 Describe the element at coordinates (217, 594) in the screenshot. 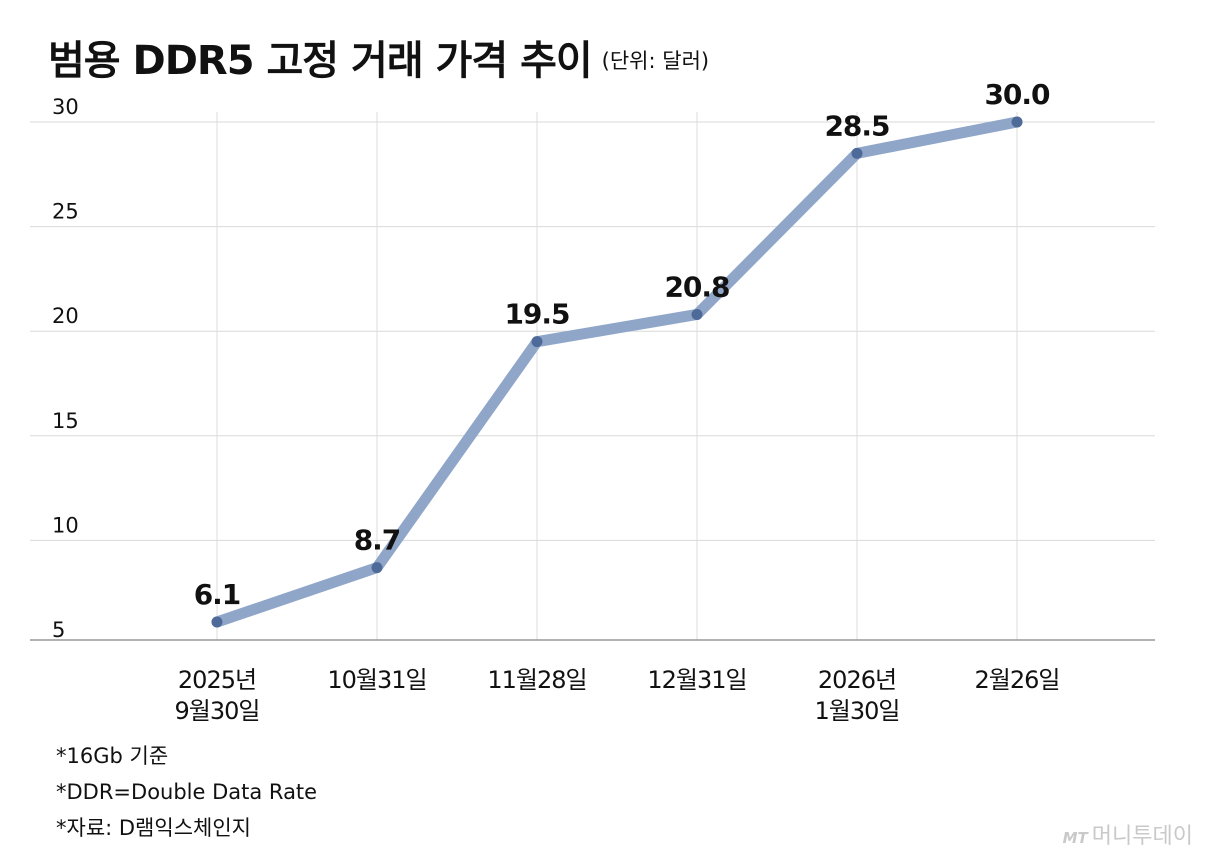

I see `data-label: 6.1` at that location.